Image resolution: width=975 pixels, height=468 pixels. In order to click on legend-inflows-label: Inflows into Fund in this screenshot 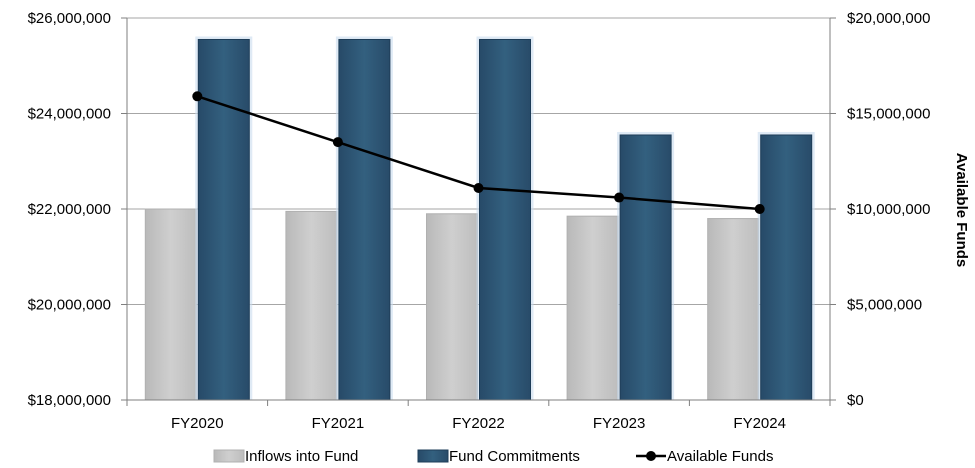, I will do `click(301, 456)`.